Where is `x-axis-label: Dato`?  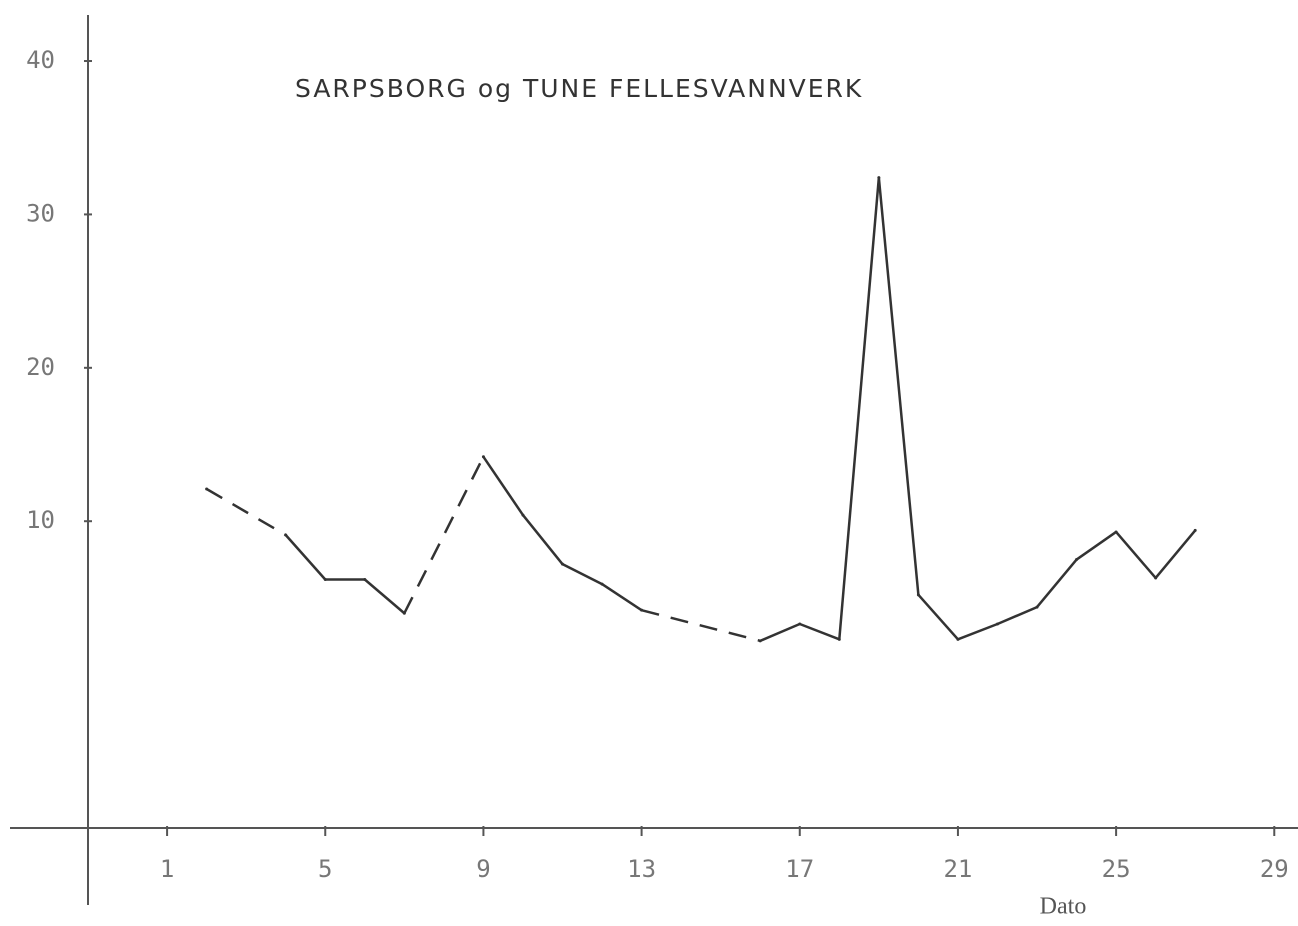 x-axis-label: Dato is located at coordinates (1063, 907).